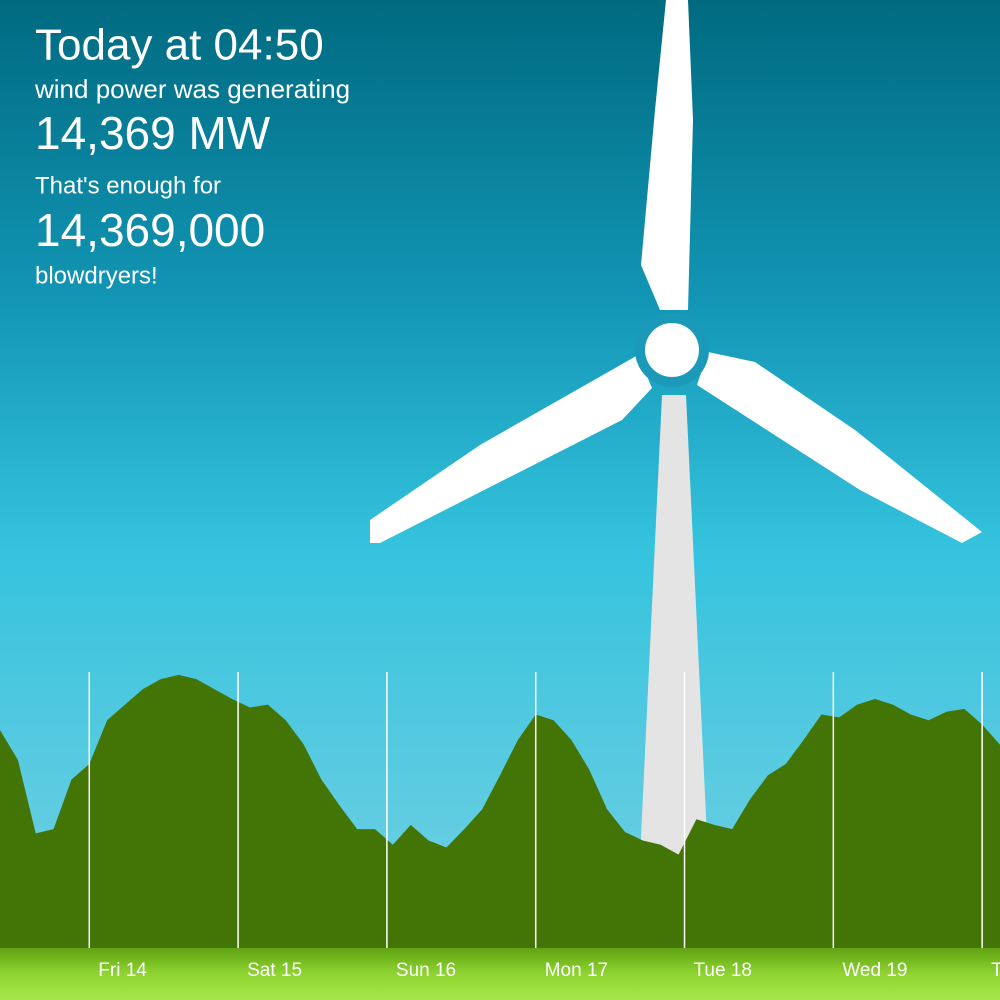 This screenshot has width=1000, height=1000. What do you see at coordinates (672, 350) in the screenshot?
I see `hub` at bounding box center [672, 350].